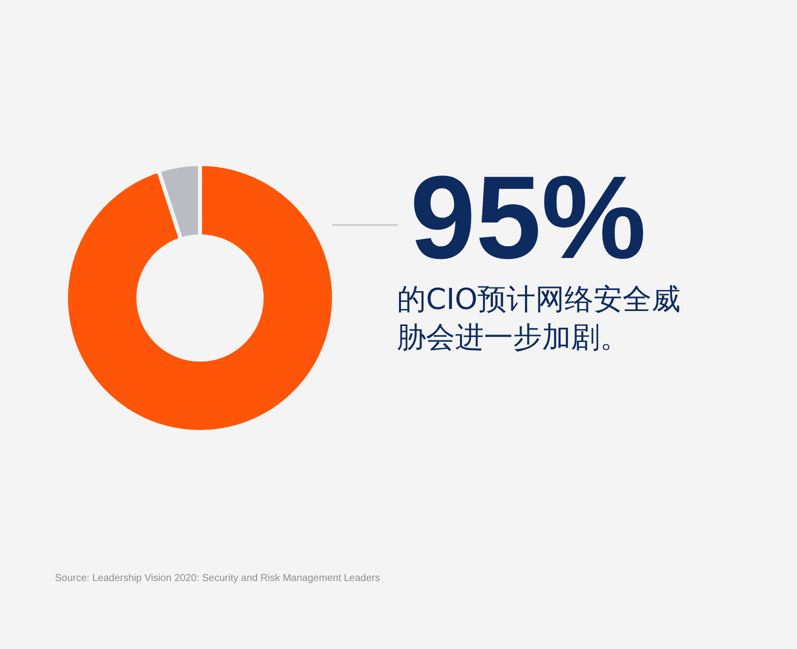  What do you see at coordinates (539, 318) in the screenshot?
I see `text: 的CIO预计网络安全威胁会进一步加剧。` at bounding box center [539, 318].